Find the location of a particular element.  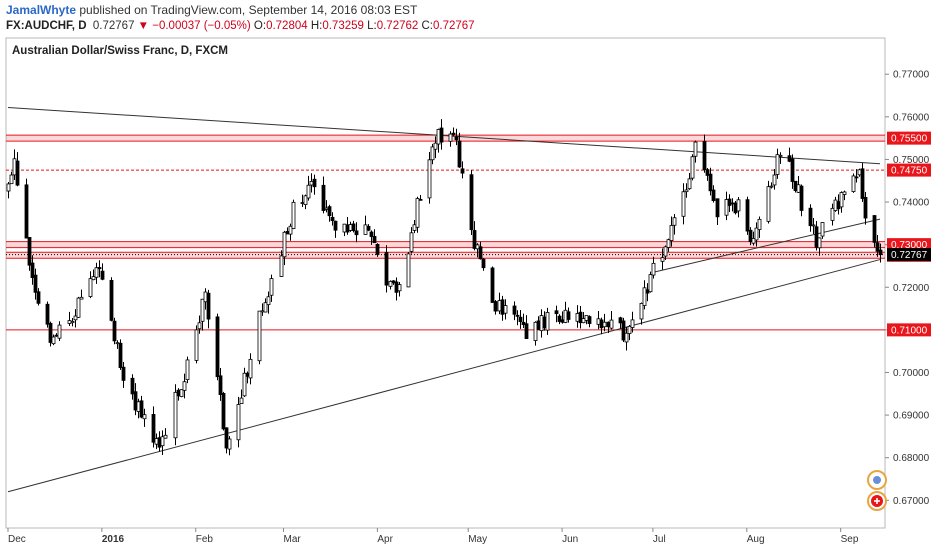

last-price-text: 0.72767 is located at coordinates (113, 26).